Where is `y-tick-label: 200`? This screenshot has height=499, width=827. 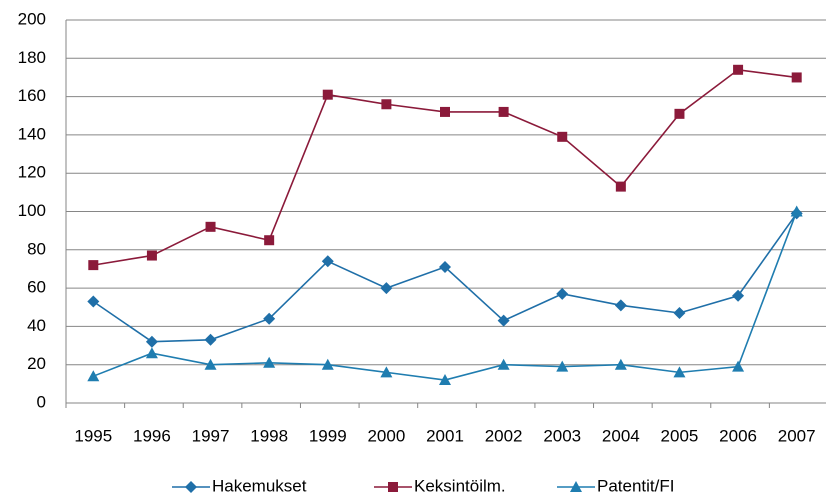 y-tick-label: 200 is located at coordinates (32, 18).